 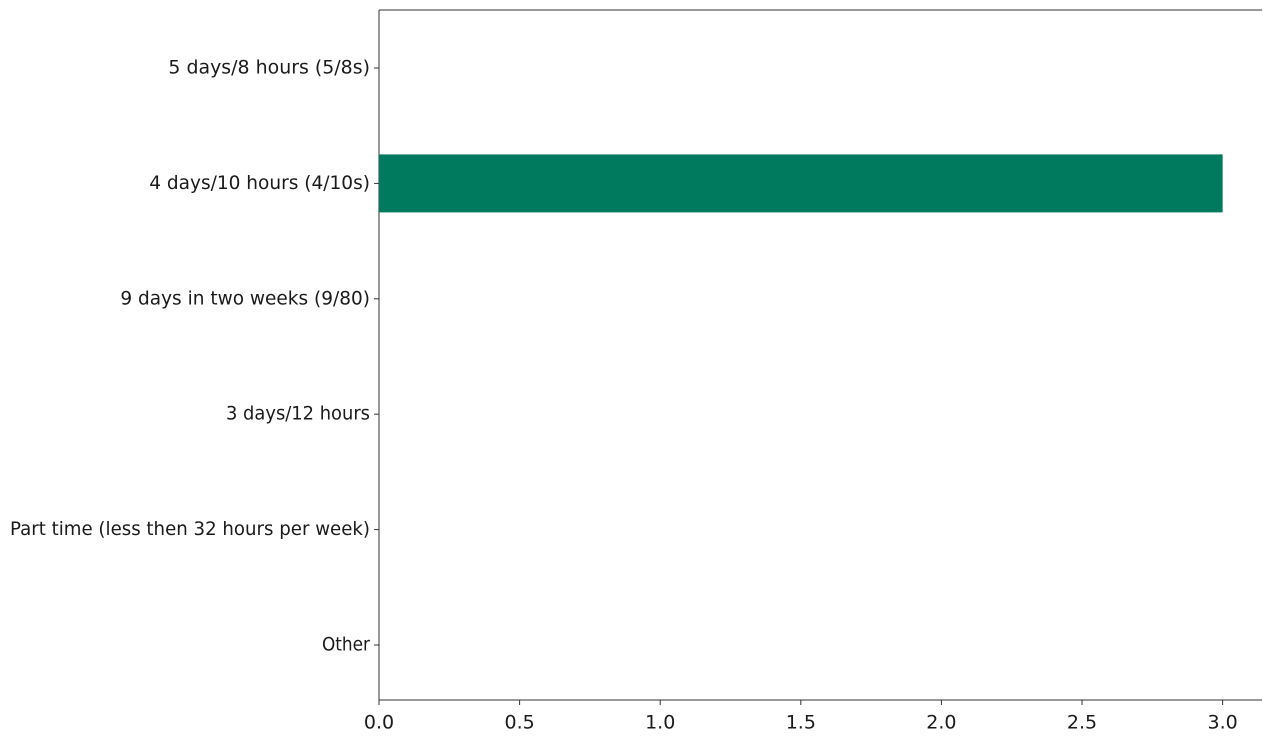 I want to click on y-tick-label: Other, so click(x=346, y=645).